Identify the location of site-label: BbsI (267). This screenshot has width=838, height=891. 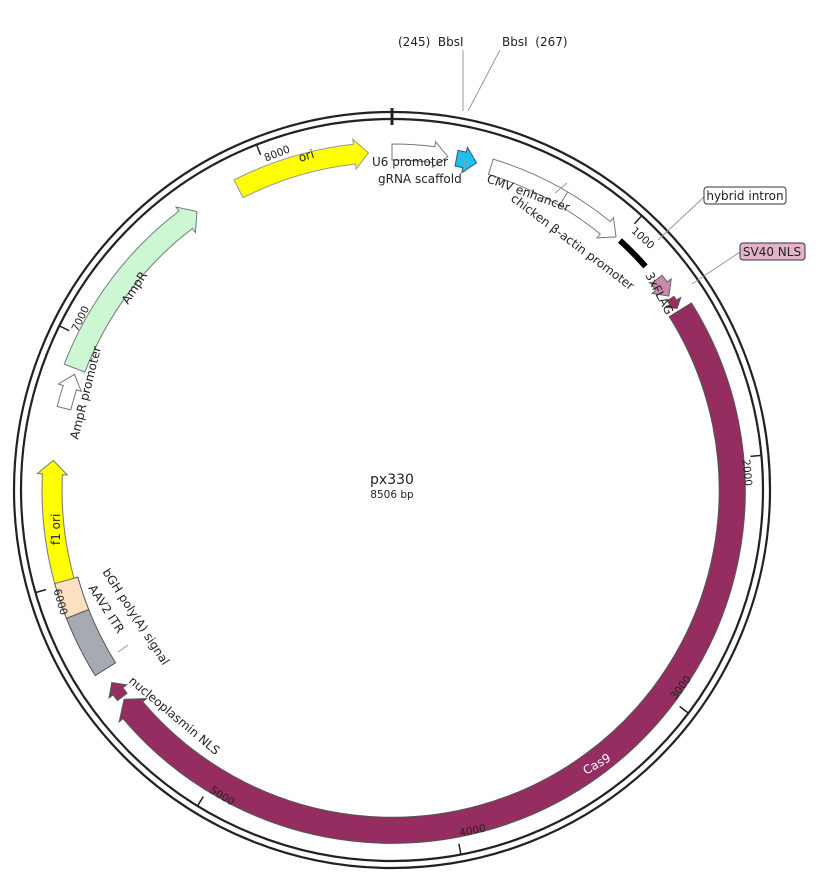
(535, 42).